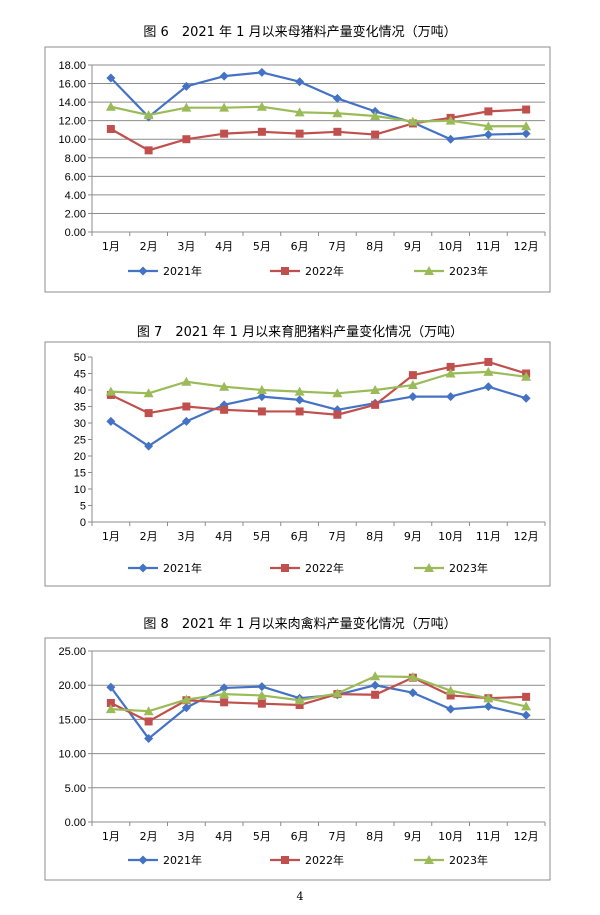  I want to click on y-tick-label: 0, so click(83, 523).